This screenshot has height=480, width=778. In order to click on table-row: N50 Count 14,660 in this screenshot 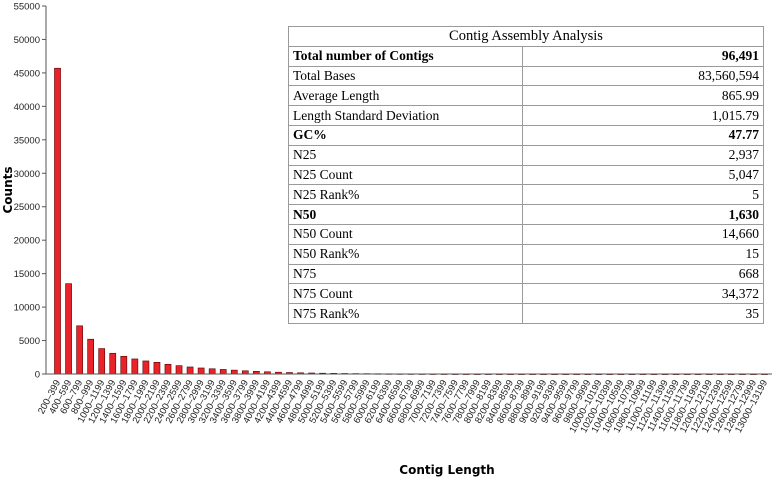, I will do `click(526, 234)`.